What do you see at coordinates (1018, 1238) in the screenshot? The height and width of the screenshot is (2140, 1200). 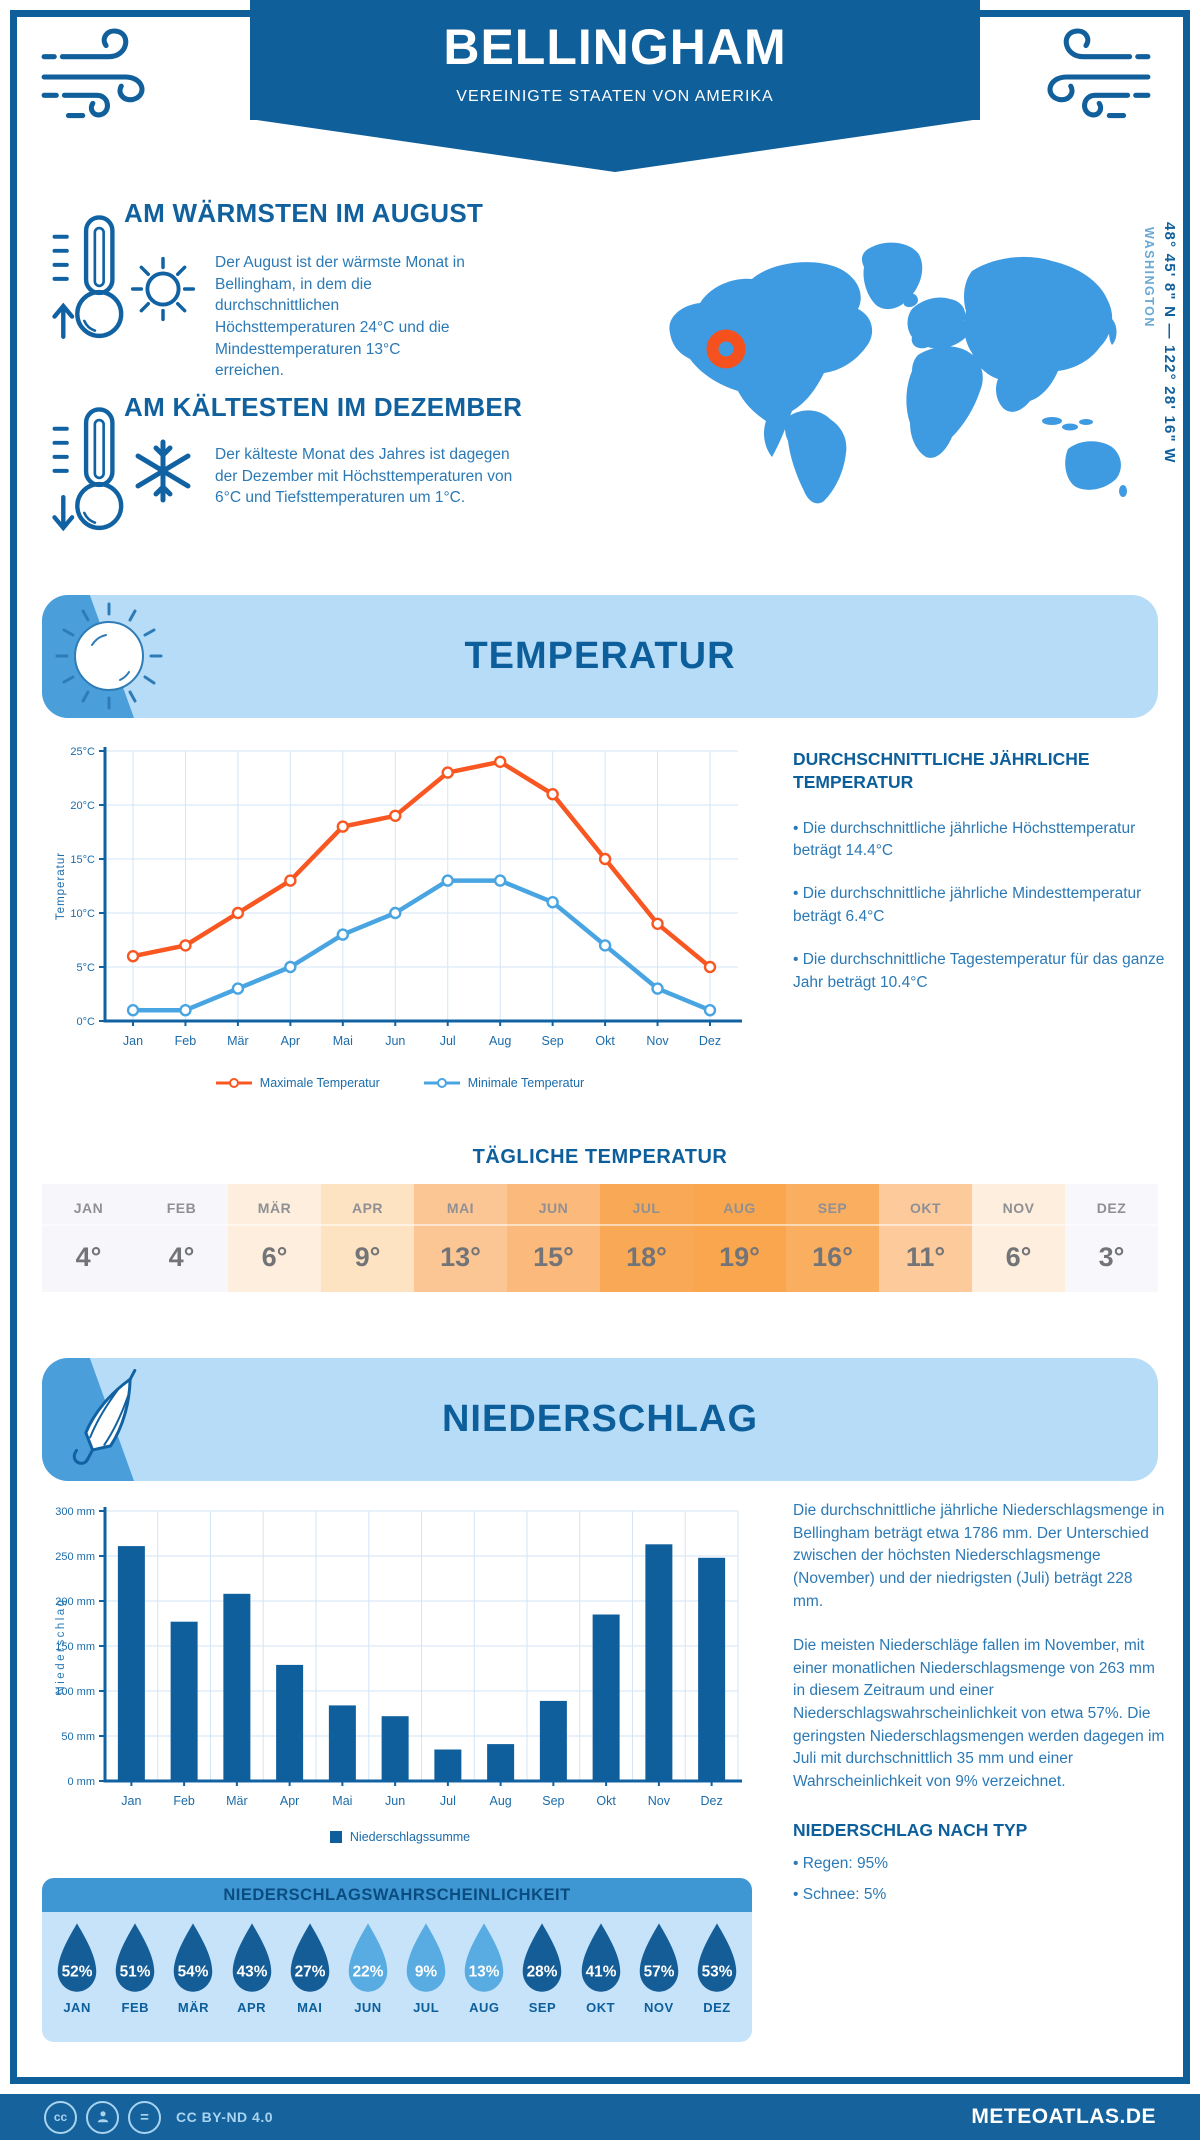 I see `daily-temperature-cell: NOV 6°` at bounding box center [1018, 1238].